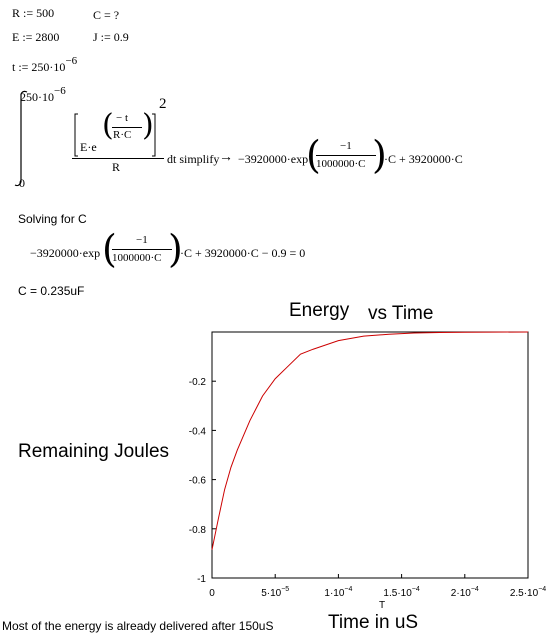 This screenshot has height=637, width=556. What do you see at coordinates (193, 159) in the screenshot?
I see `dt-simplify: dt simplify` at bounding box center [193, 159].